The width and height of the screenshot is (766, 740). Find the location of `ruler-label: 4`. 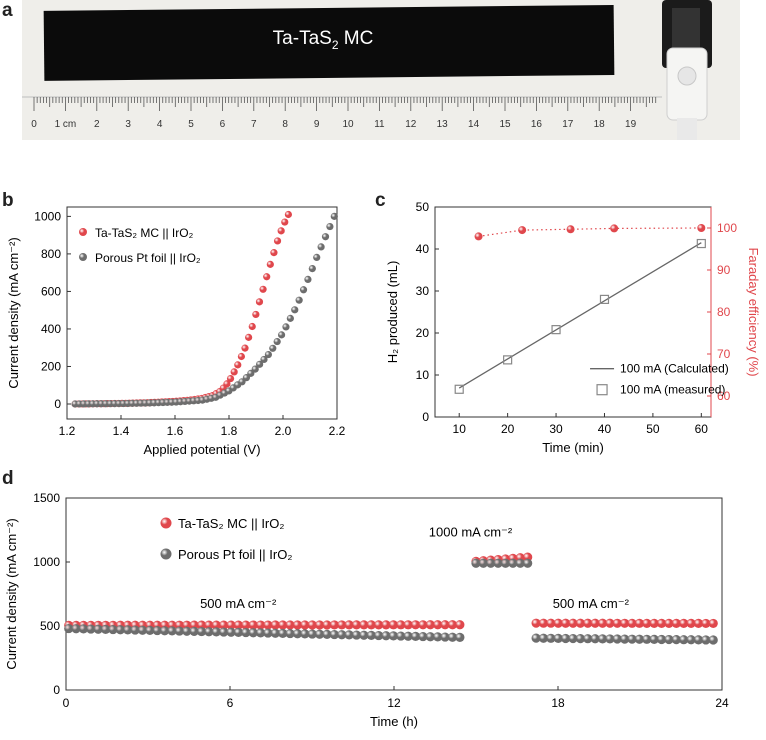

ruler-label: 4 is located at coordinates (160, 124).